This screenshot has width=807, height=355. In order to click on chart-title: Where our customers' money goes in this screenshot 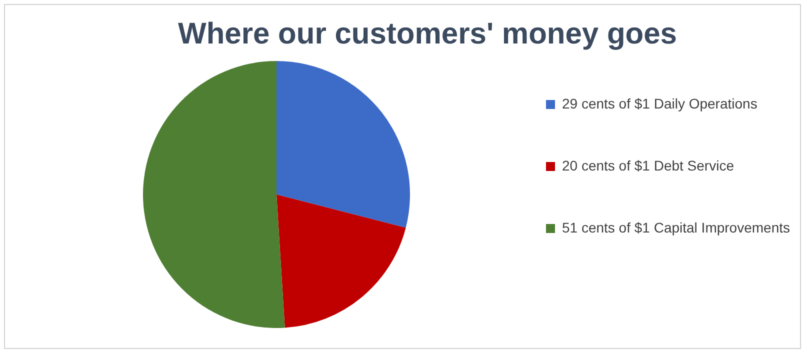, I will do `click(427, 33)`.